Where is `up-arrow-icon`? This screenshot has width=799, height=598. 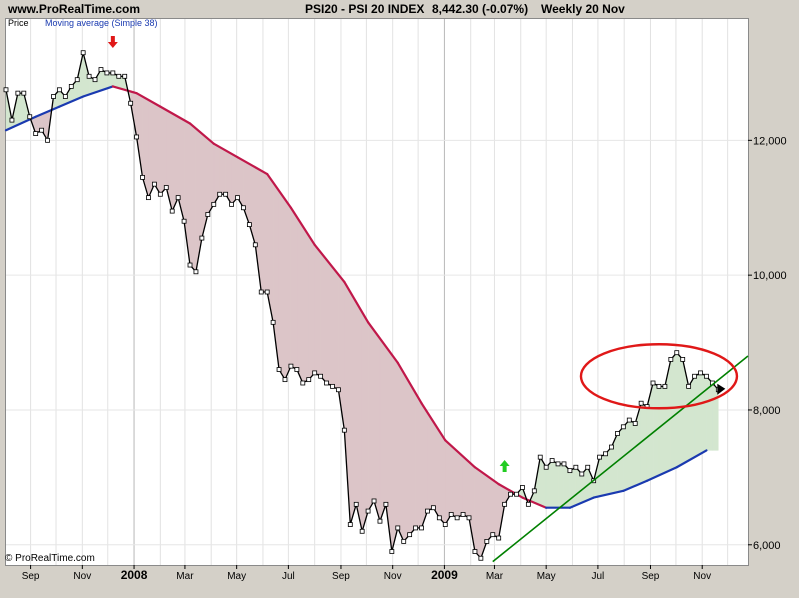
up-arrow-icon is located at coordinates (504, 466).